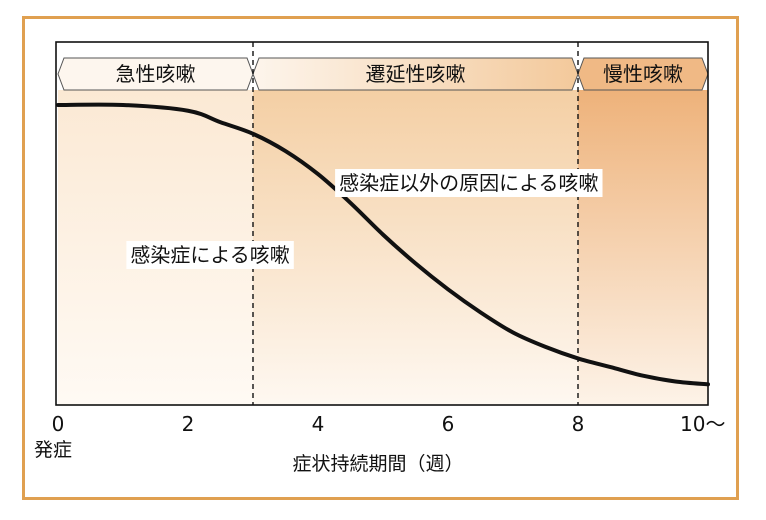  Describe the element at coordinates (318, 424) in the screenshot. I see `x-tick-label: 4` at that location.